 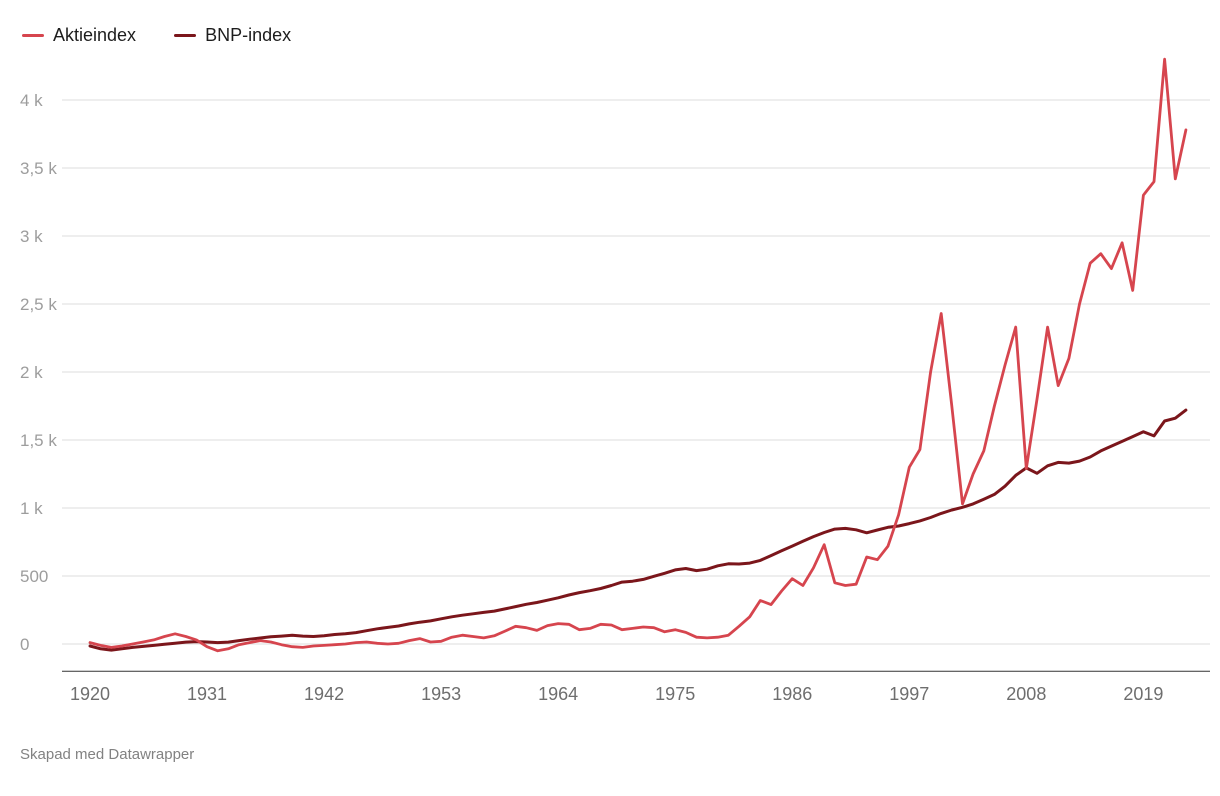 What do you see at coordinates (31, 100) in the screenshot?
I see `y-axis-label: 4 k` at bounding box center [31, 100].